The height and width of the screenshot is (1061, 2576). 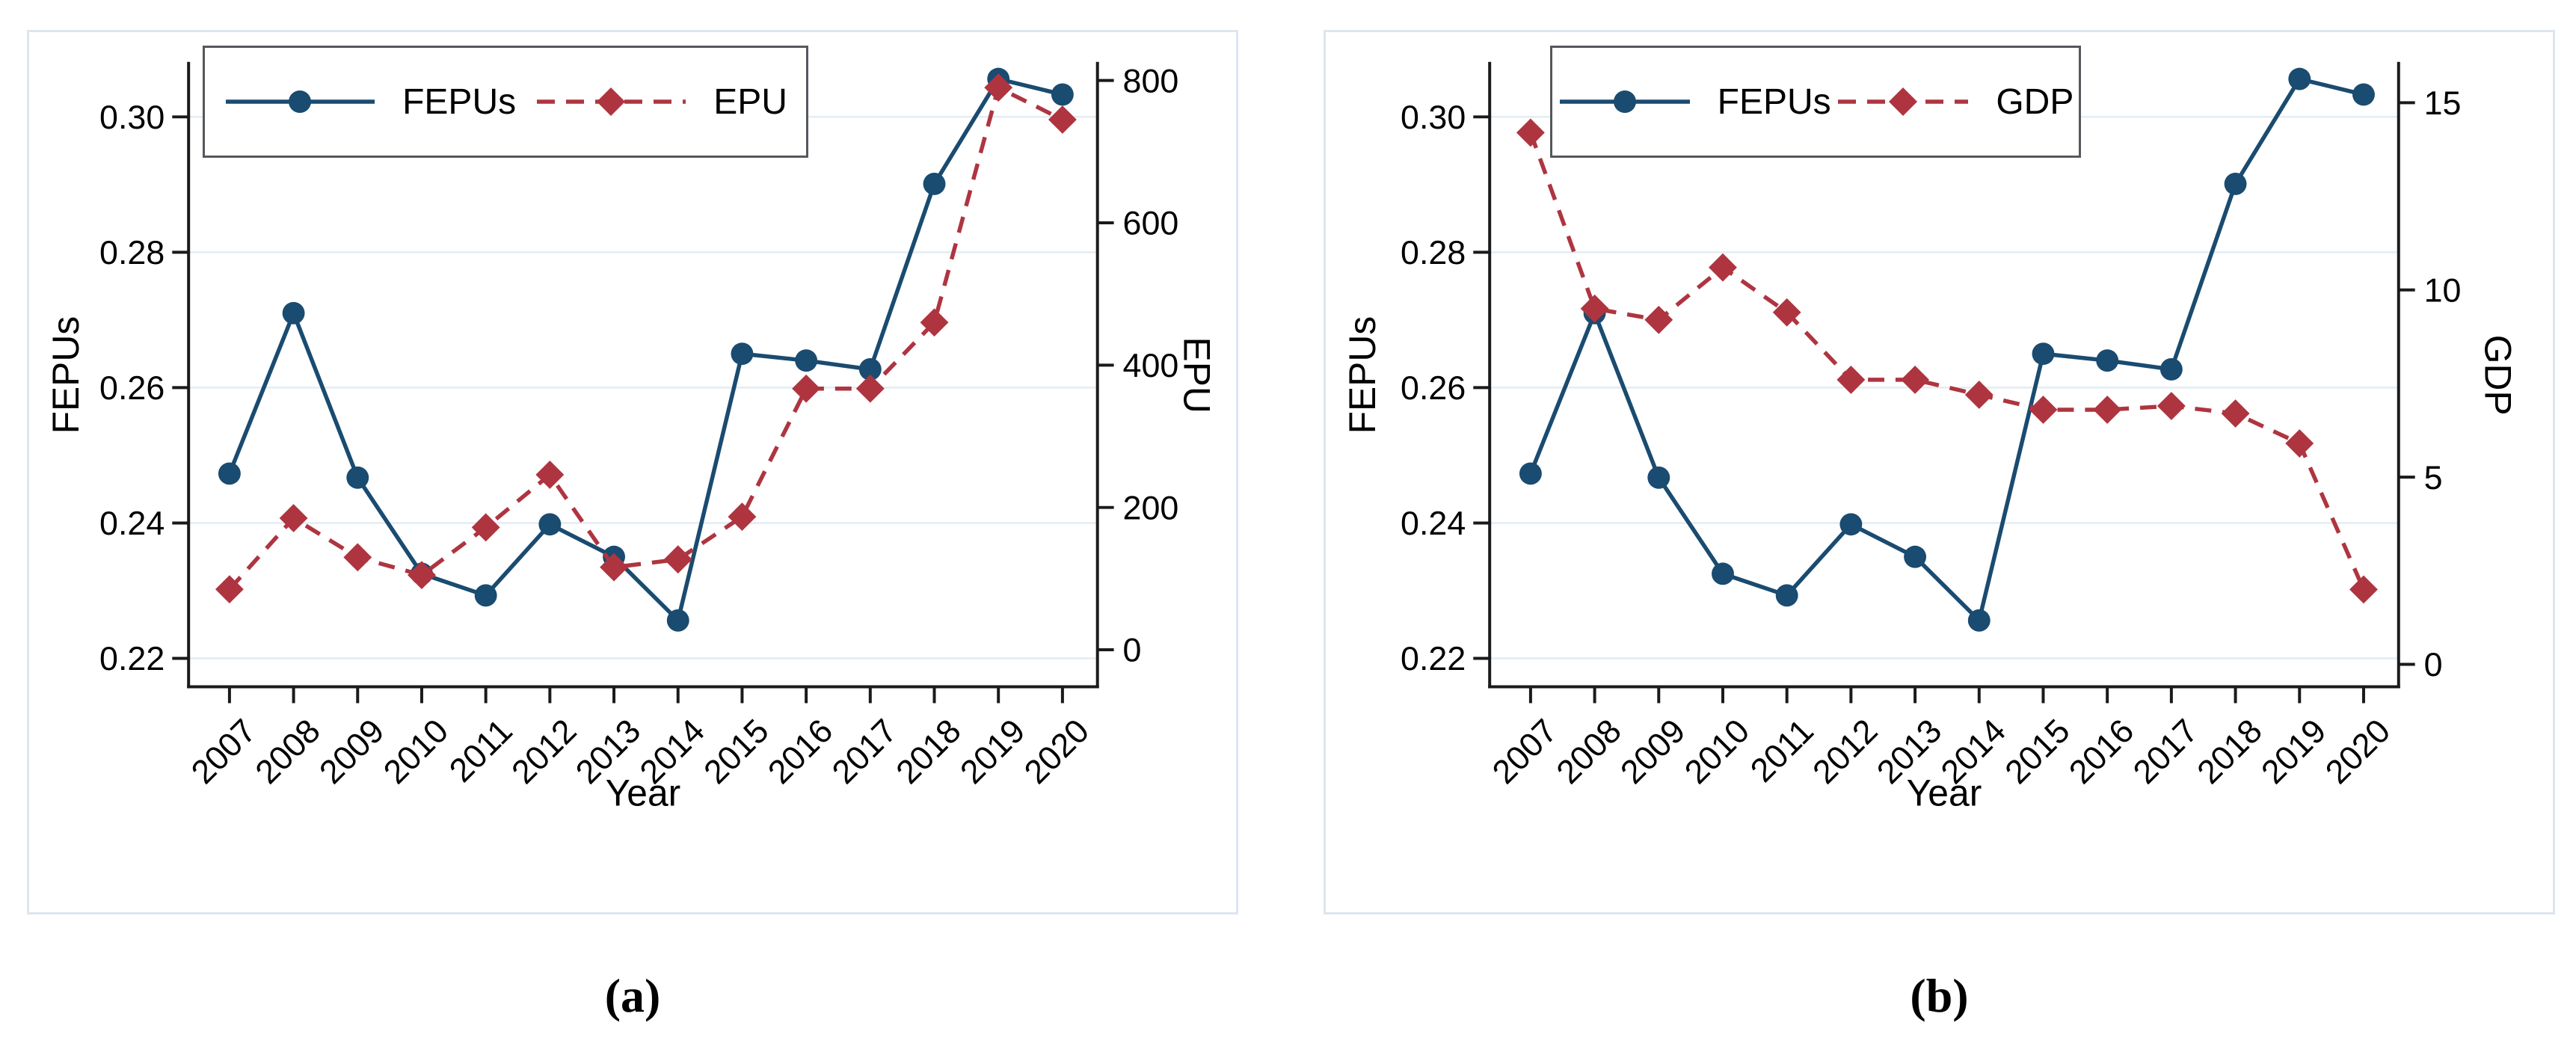 I want to click on chart-b-legend: FEPUs GDP, so click(x=1815, y=102).